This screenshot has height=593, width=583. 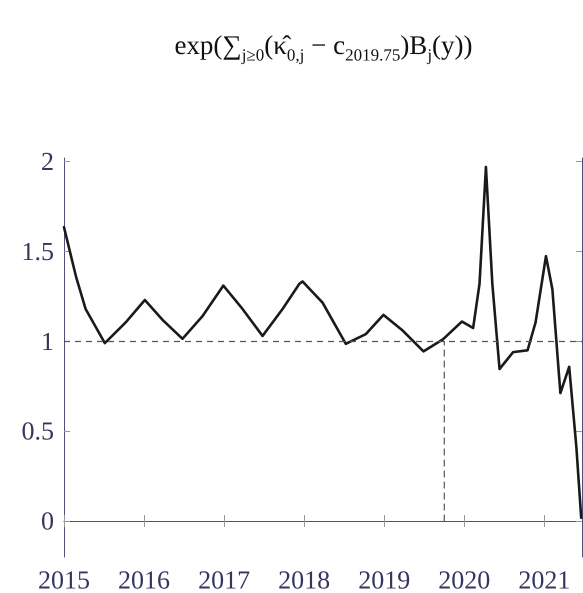 What do you see at coordinates (47, 341) in the screenshot?
I see `y-tick-label: 1` at bounding box center [47, 341].